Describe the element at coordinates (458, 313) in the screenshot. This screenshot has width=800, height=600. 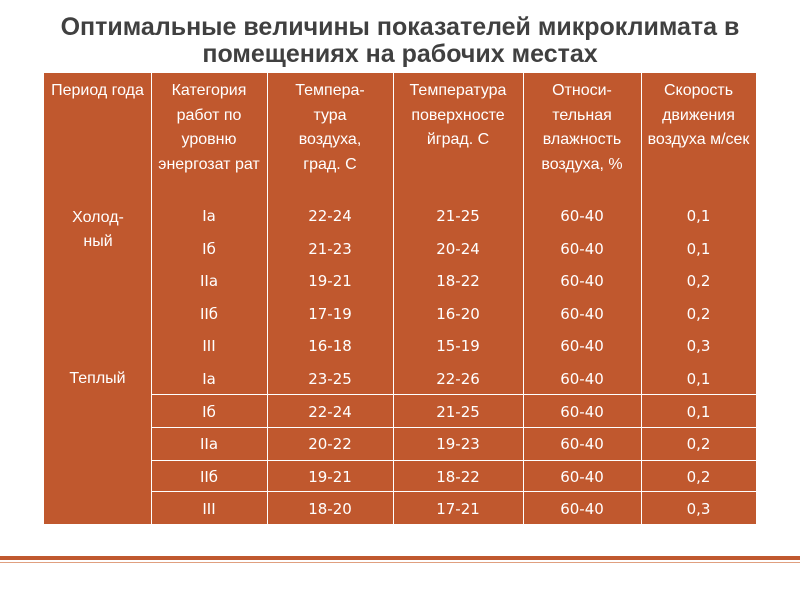
I see `cell-surface-temperature: 16-20` at that location.